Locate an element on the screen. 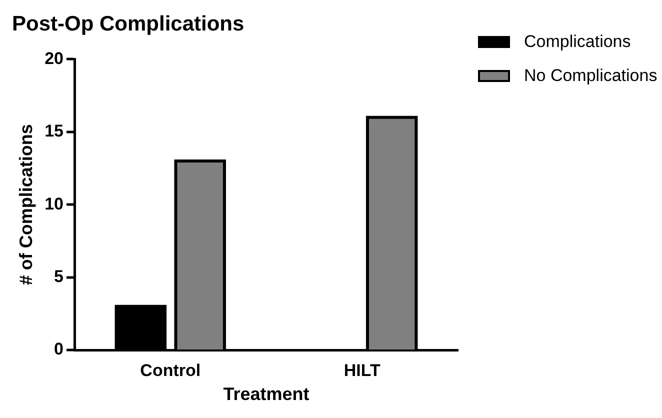 The height and width of the screenshot is (418, 662). legend-label: Complications is located at coordinates (577, 42).